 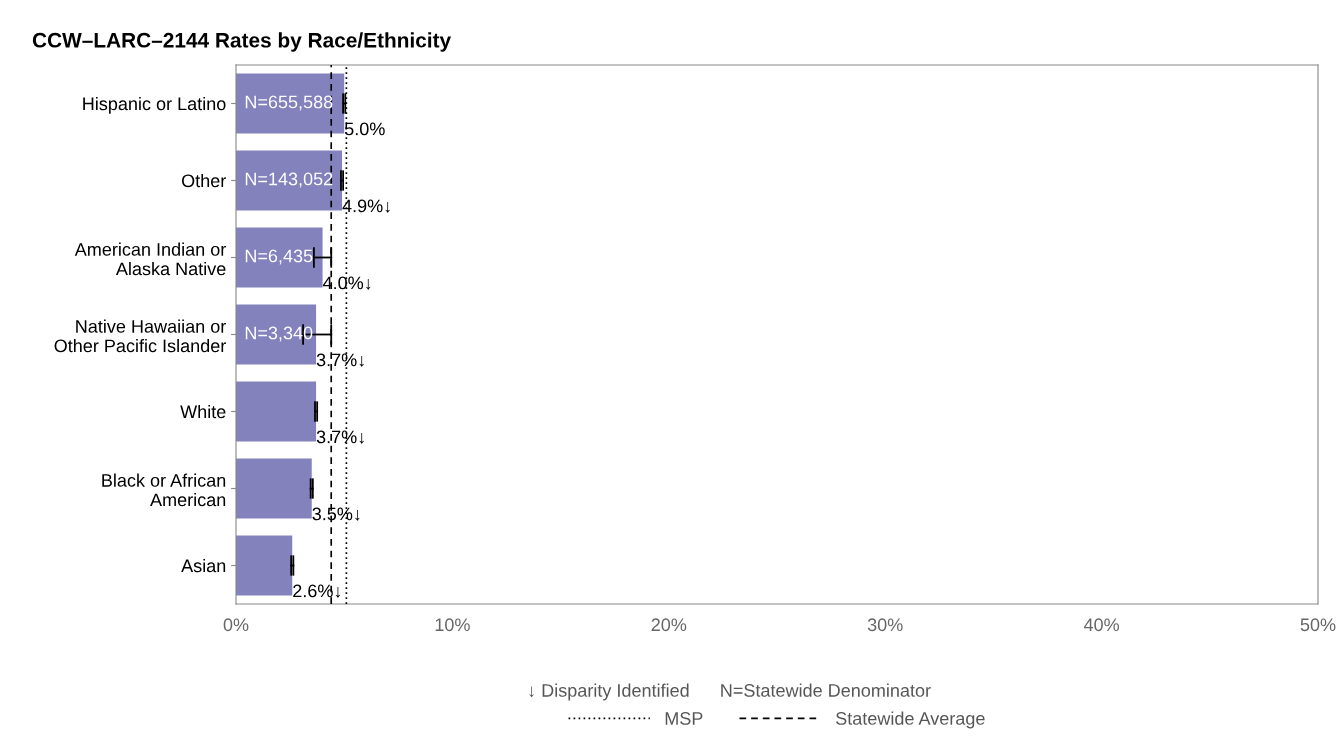 I want to click on text: ↓ Disparity Identified N=Statewide Denominator, so click(x=730, y=692).